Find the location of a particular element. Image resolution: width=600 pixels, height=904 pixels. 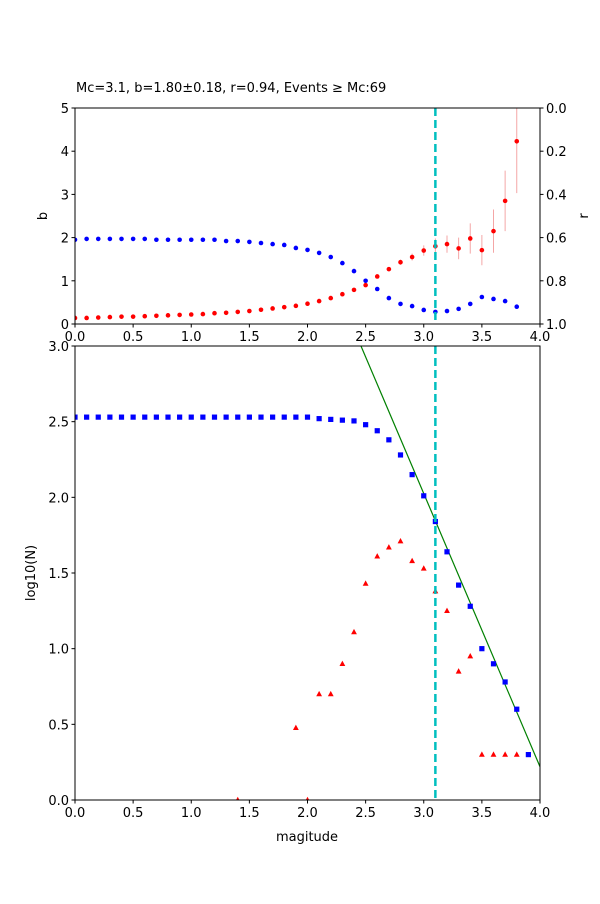

x-tick-label: 0.0 is located at coordinates (75, 337).